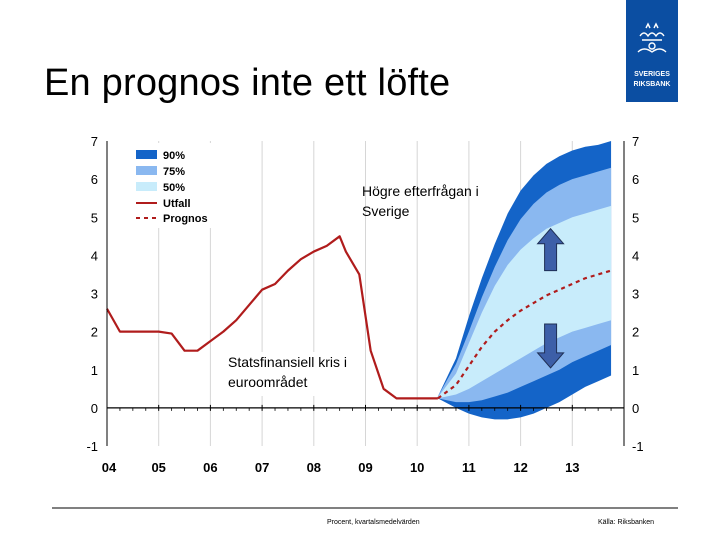  What do you see at coordinates (94, 179) in the screenshot?
I see `y-tick-label-left: 6` at bounding box center [94, 179].